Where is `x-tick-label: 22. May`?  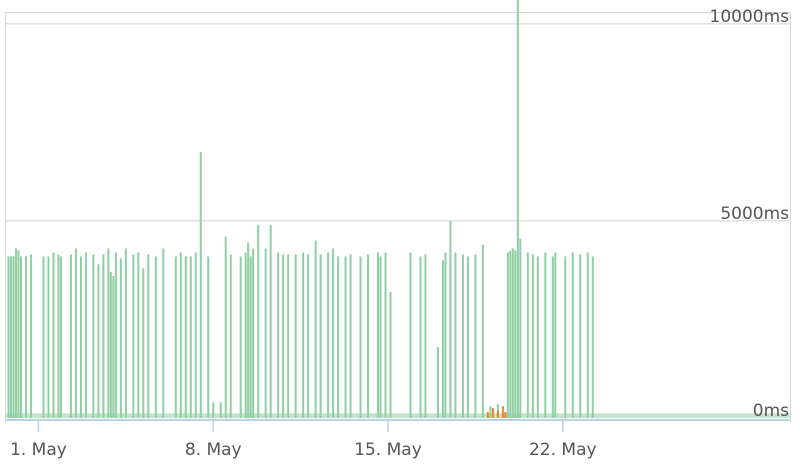 x-tick-label: 22. May is located at coordinates (563, 450).